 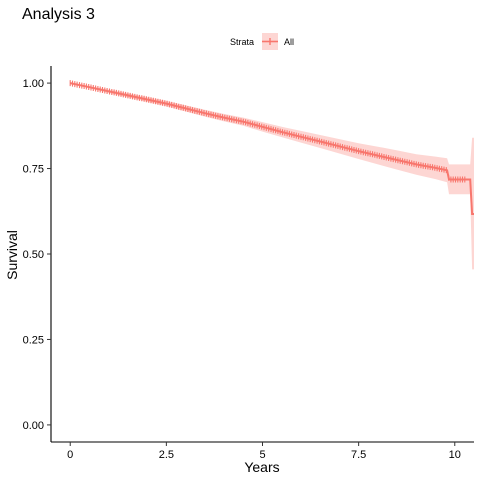 I want to click on x-tick-label: 0, so click(x=70, y=455).